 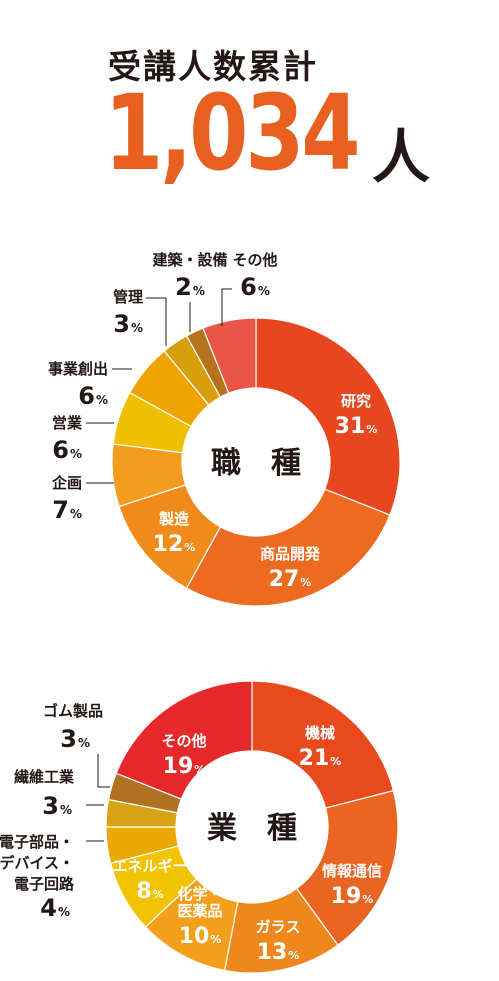 I want to click on slice-label-2: ガラス, so click(x=278, y=927).